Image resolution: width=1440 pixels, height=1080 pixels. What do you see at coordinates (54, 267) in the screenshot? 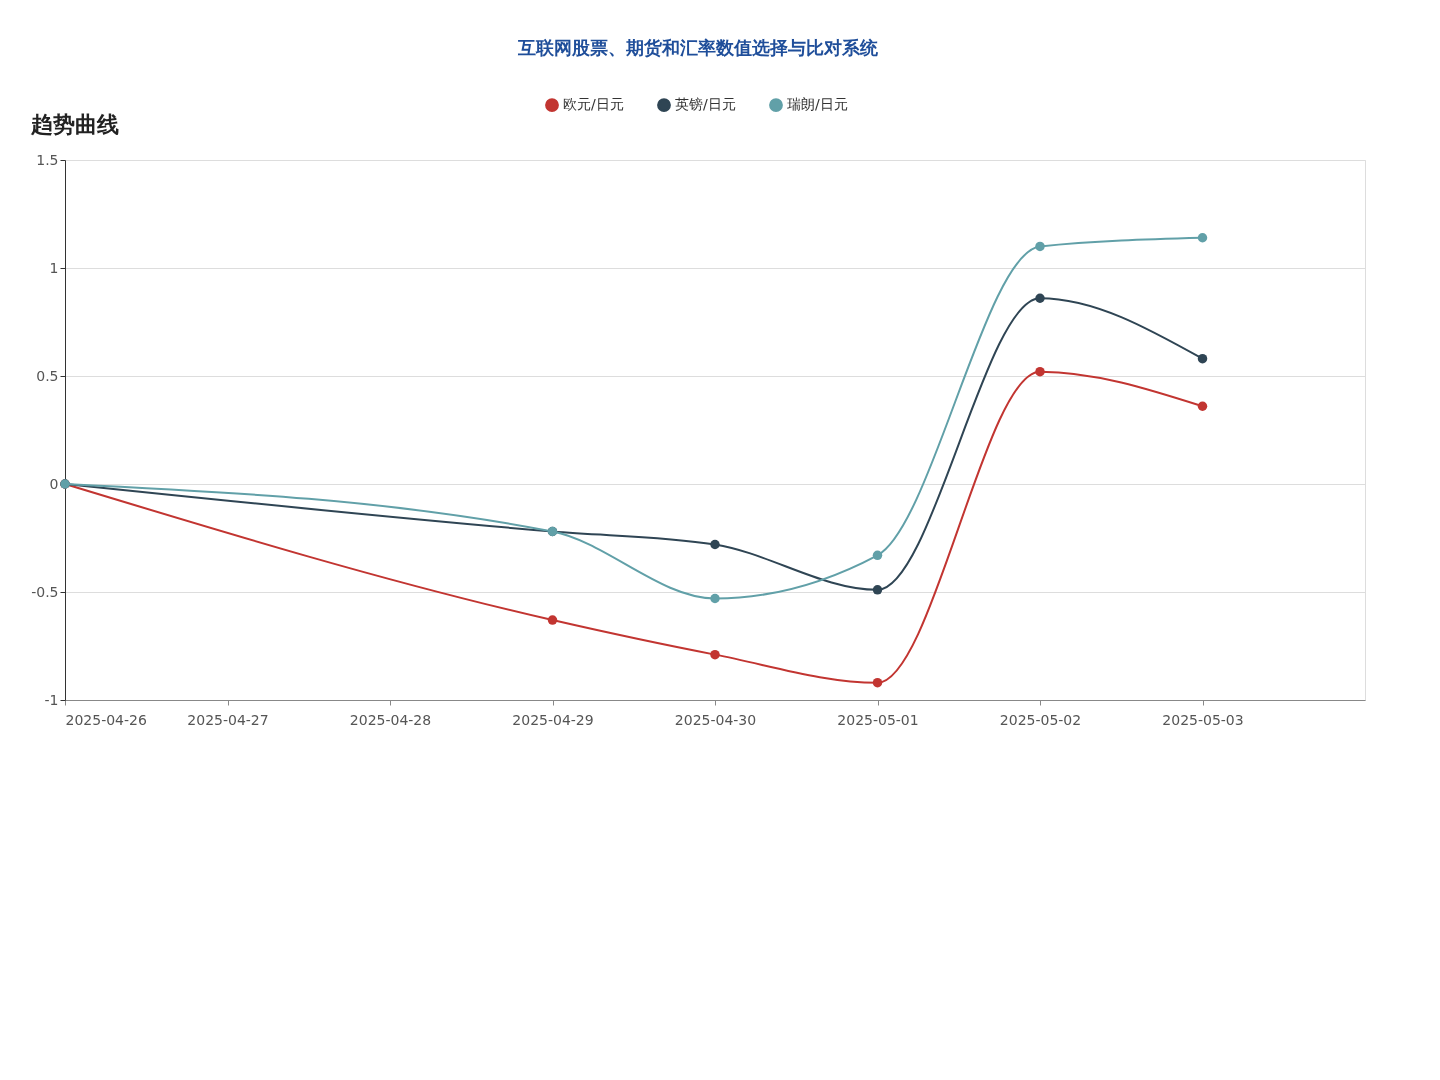
I see `y-tick-label: 1` at bounding box center [54, 267].